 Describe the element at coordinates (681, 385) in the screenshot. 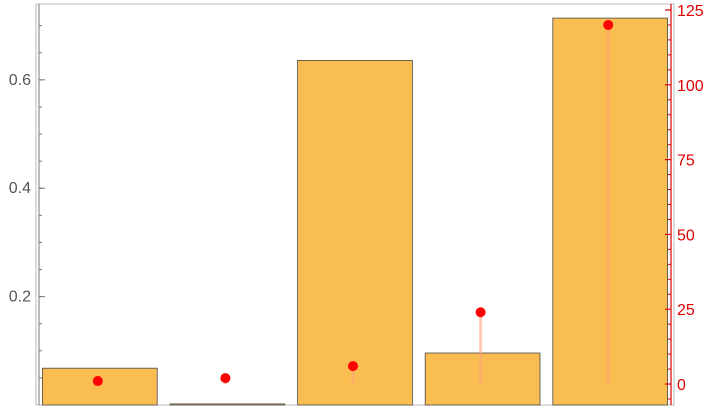

I see `right-tick-label: 0` at that location.